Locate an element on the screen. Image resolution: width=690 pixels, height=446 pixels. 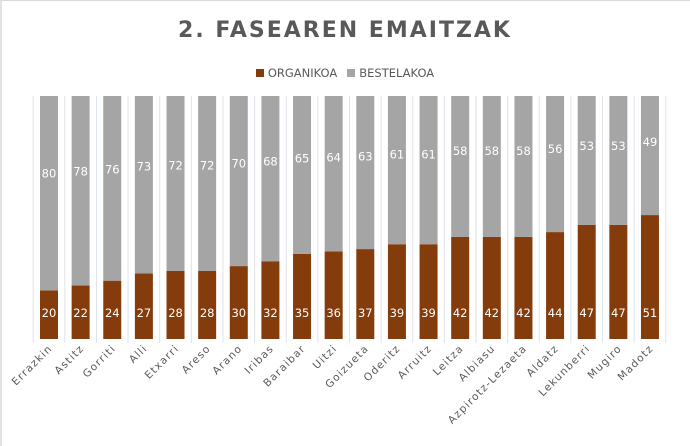
bar-bestelakoa-arruitz is located at coordinates (428, 170).